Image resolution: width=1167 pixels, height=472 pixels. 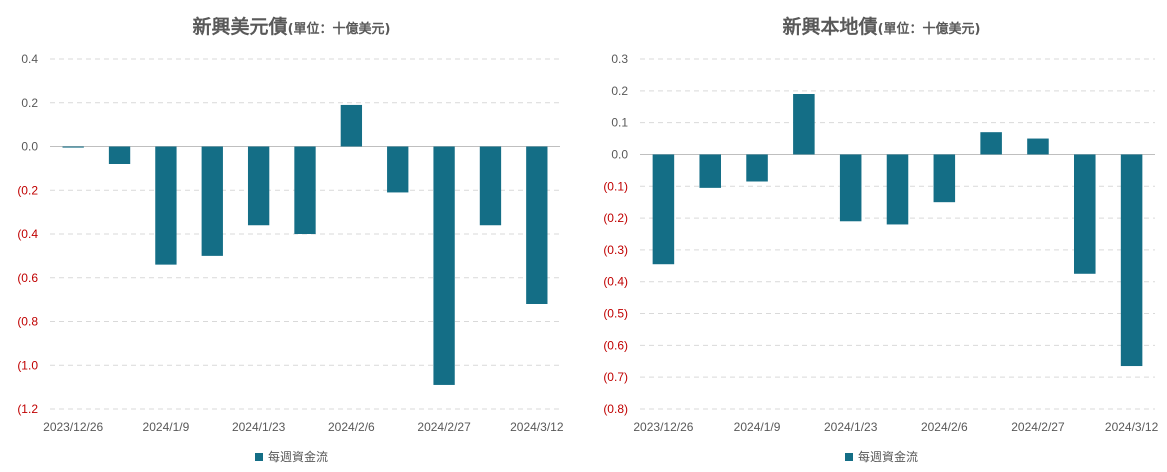 I want to click on y-tick-label: (0.8, so click(x=27, y=322).